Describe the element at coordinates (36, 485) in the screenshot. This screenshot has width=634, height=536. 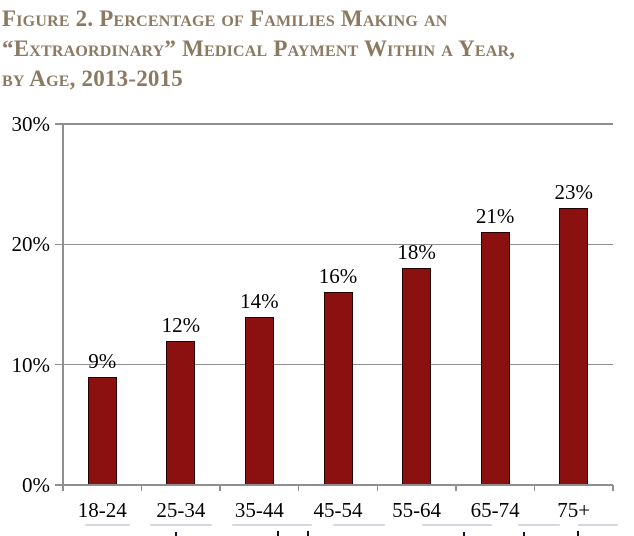
I see `y-axis-label-0: 0%` at that location.